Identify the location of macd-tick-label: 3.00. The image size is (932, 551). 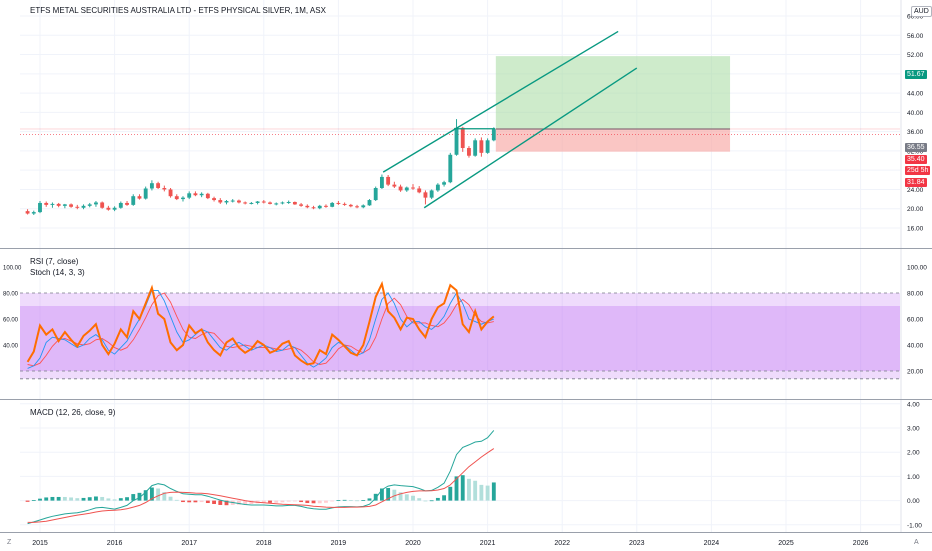
(913, 429).